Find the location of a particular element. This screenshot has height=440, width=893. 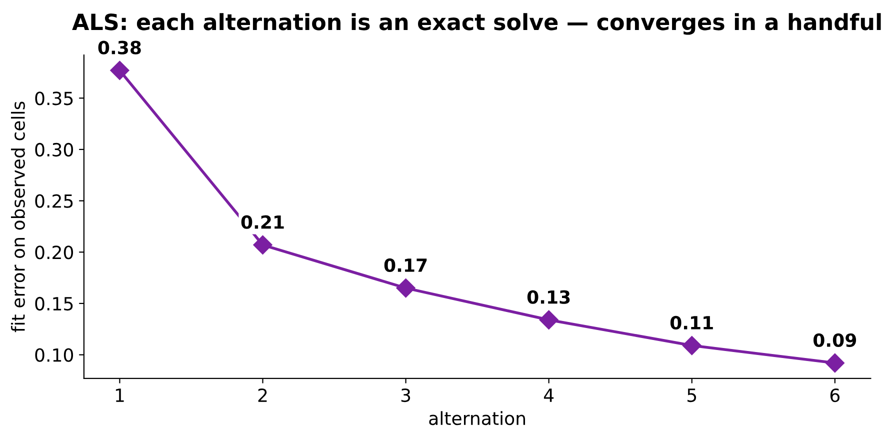

y-tick-label: 0.25 is located at coordinates (54, 201).